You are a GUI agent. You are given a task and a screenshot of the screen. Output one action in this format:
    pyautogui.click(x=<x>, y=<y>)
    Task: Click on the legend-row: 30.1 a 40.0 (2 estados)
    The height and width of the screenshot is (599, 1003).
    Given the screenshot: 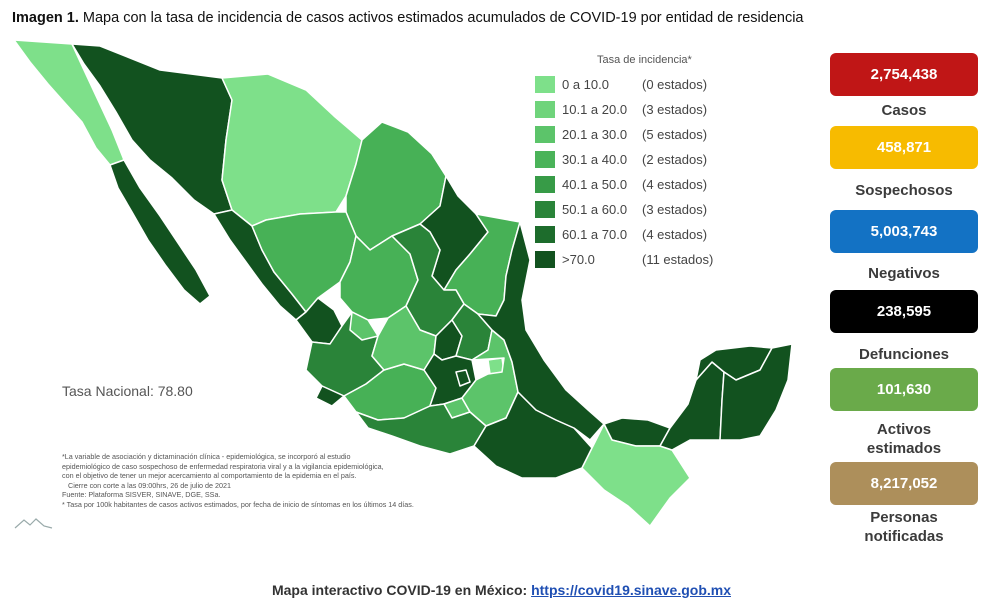 What is the action you would take?
    pyautogui.click(x=635, y=159)
    